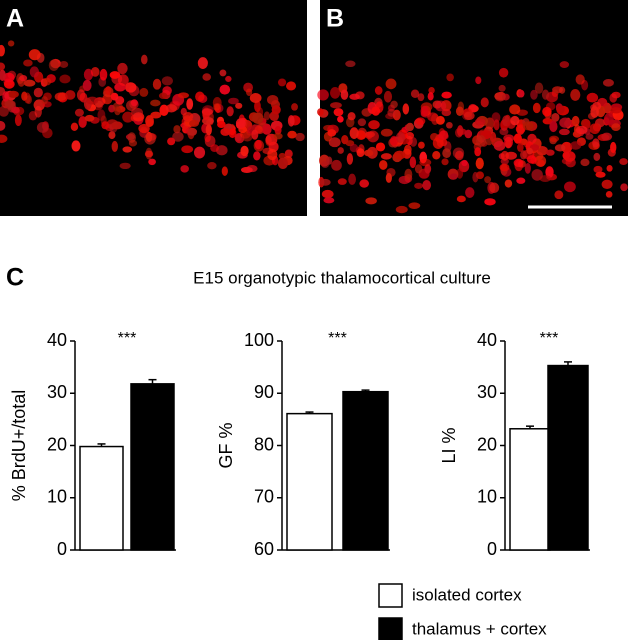 This screenshot has width=628, height=640. What do you see at coordinates (449, 445) in the screenshot?
I see `y-axis-label: LI %` at bounding box center [449, 445].